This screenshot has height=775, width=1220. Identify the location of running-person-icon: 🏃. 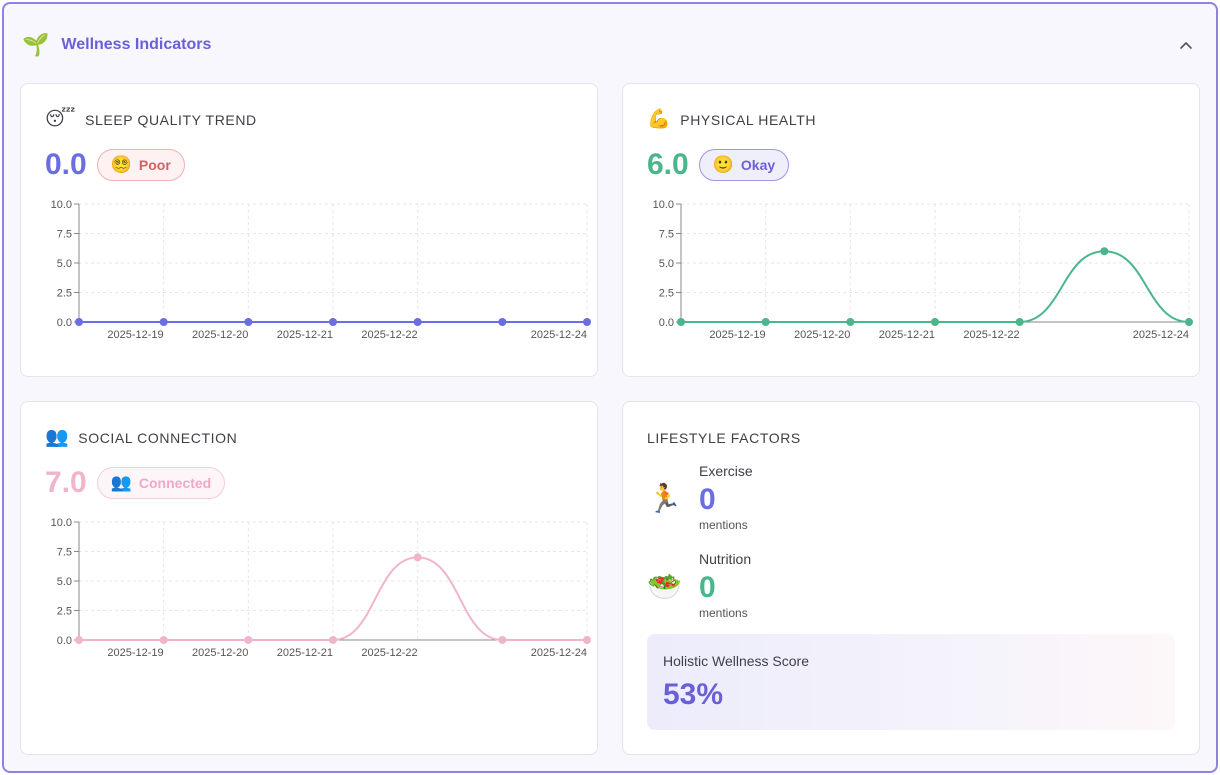
(664, 498).